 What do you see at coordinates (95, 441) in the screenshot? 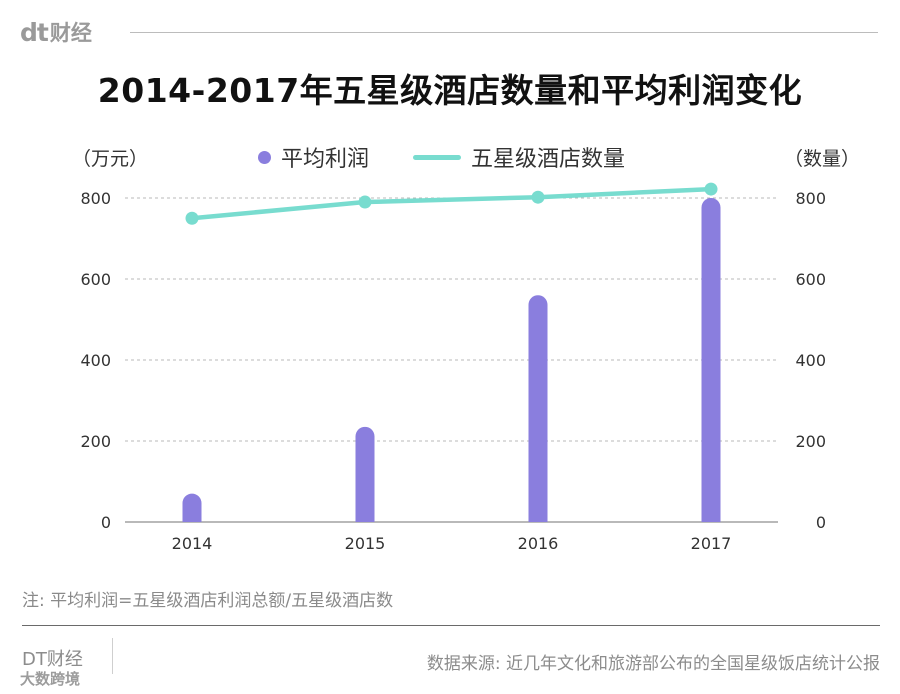
I see `y-tick-label-left: 200` at bounding box center [95, 441].